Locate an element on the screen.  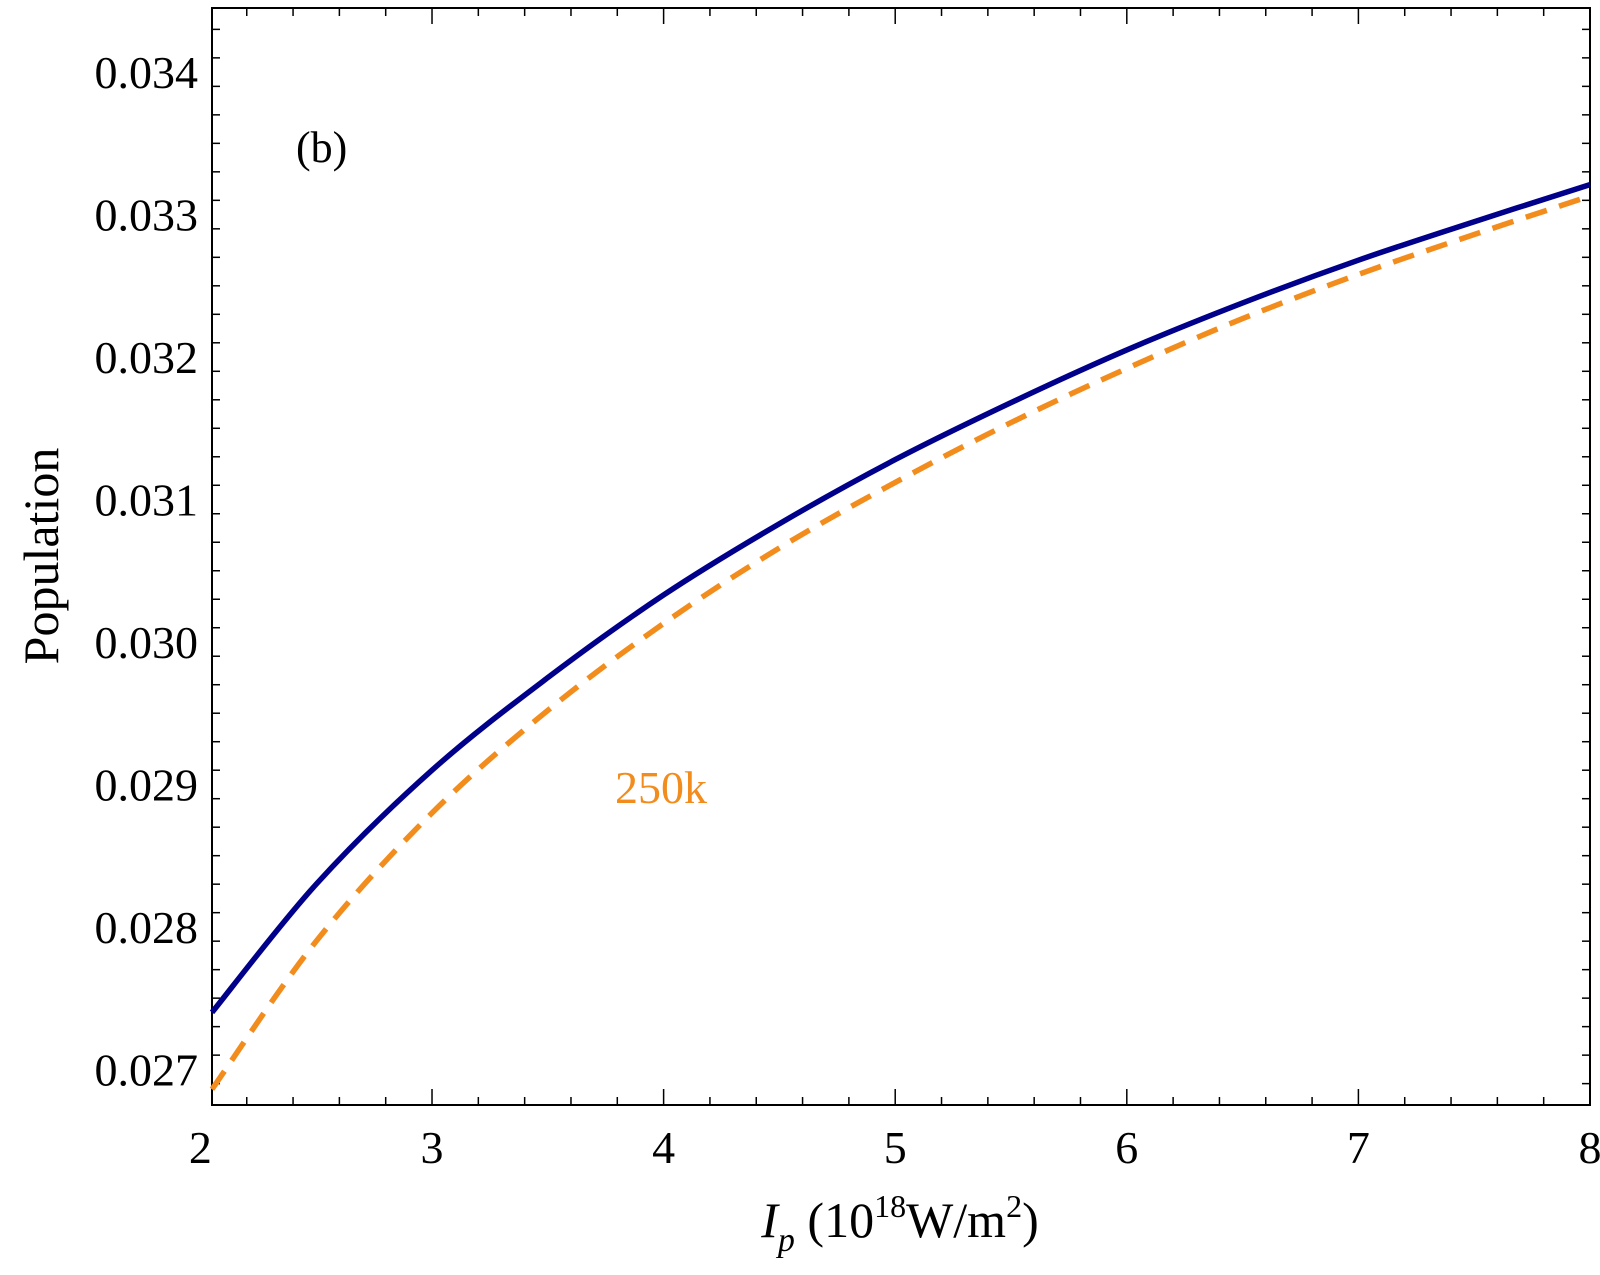
y-tick-label: 0.027 is located at coordinates (147, 1069).